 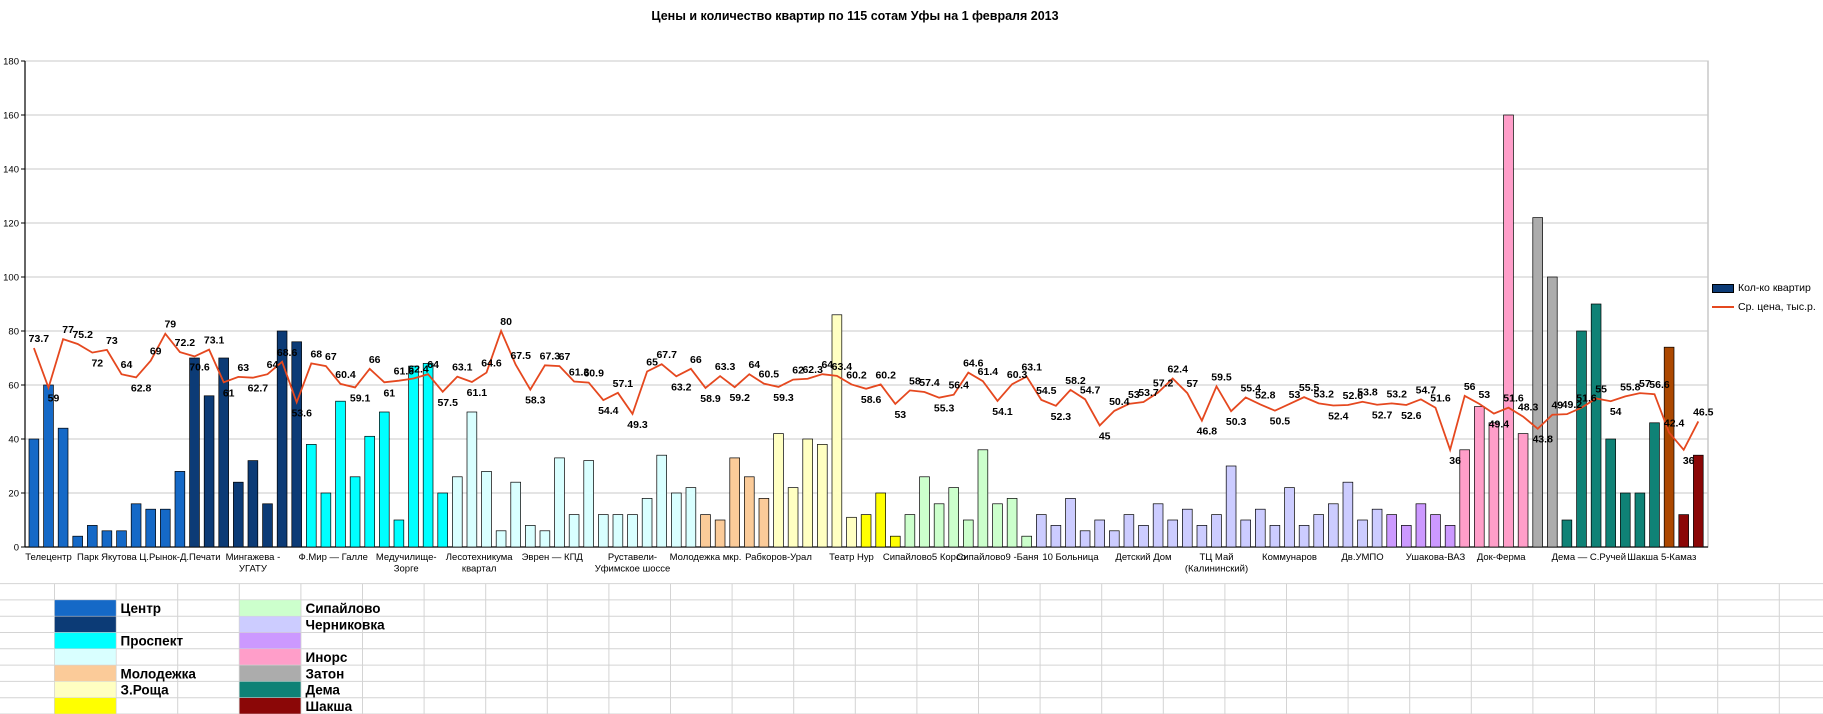 What do you see at coordinates (13, 386) in the screenshot?
I see `y-tick-label: 60` at bounding box center [13, 386].